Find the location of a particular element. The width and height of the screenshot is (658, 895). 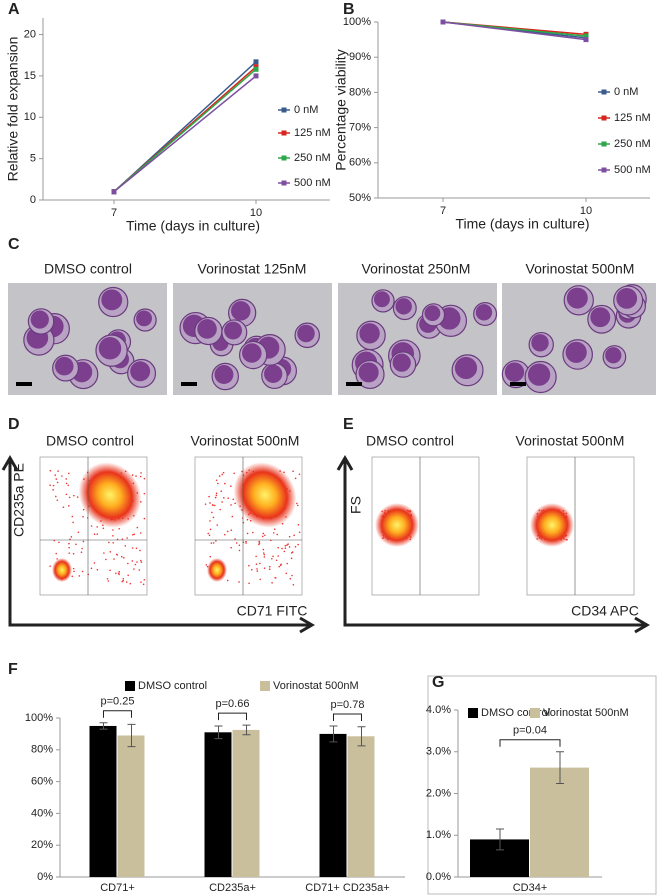

legend-label: Vorinostat 500nM is located at coordinates (316, 686).